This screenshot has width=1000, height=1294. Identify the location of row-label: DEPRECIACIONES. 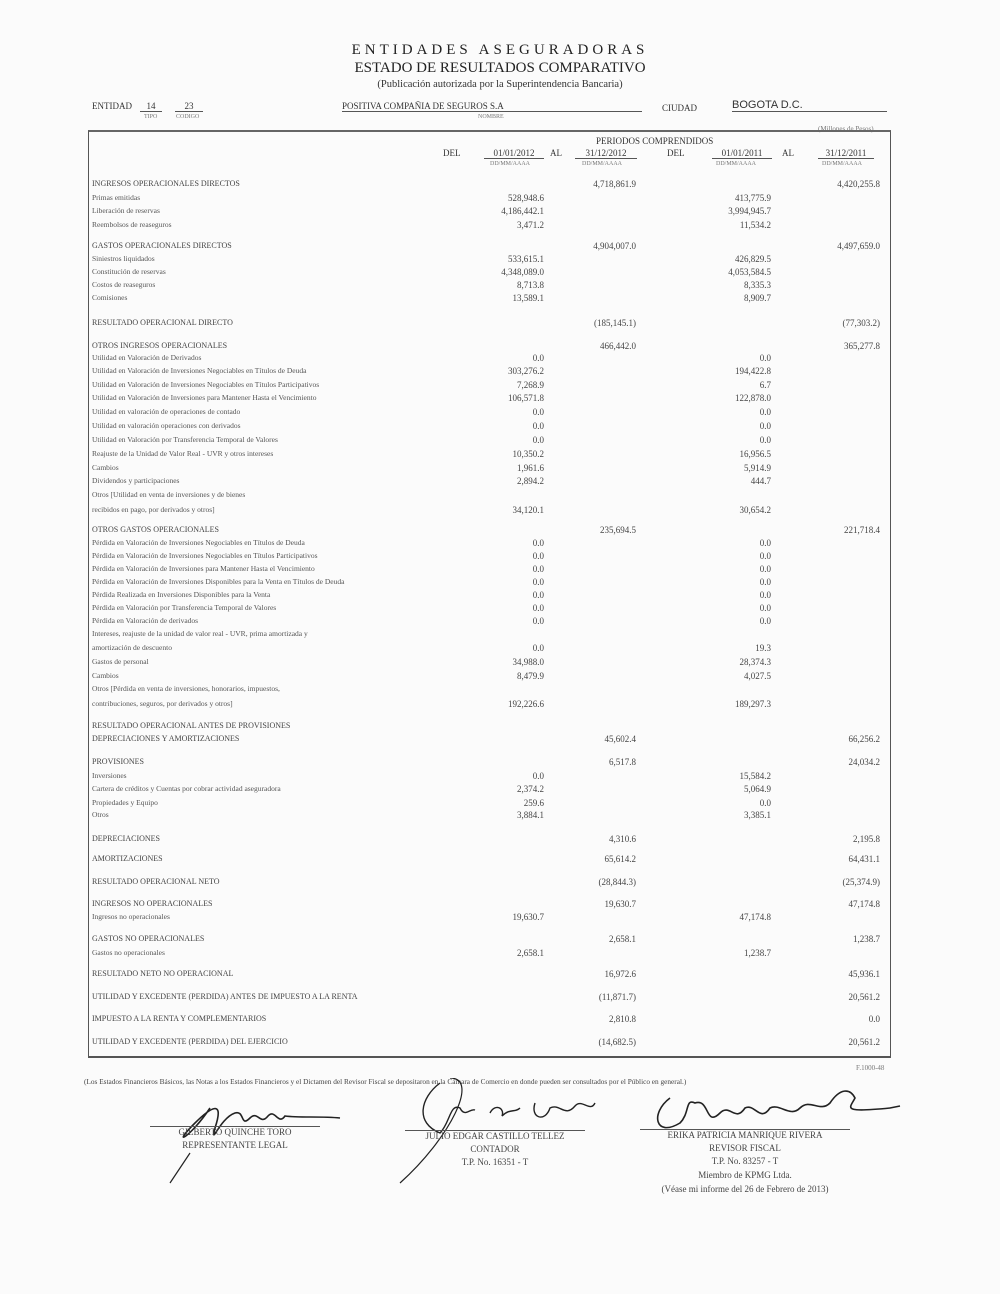
(126, 838).